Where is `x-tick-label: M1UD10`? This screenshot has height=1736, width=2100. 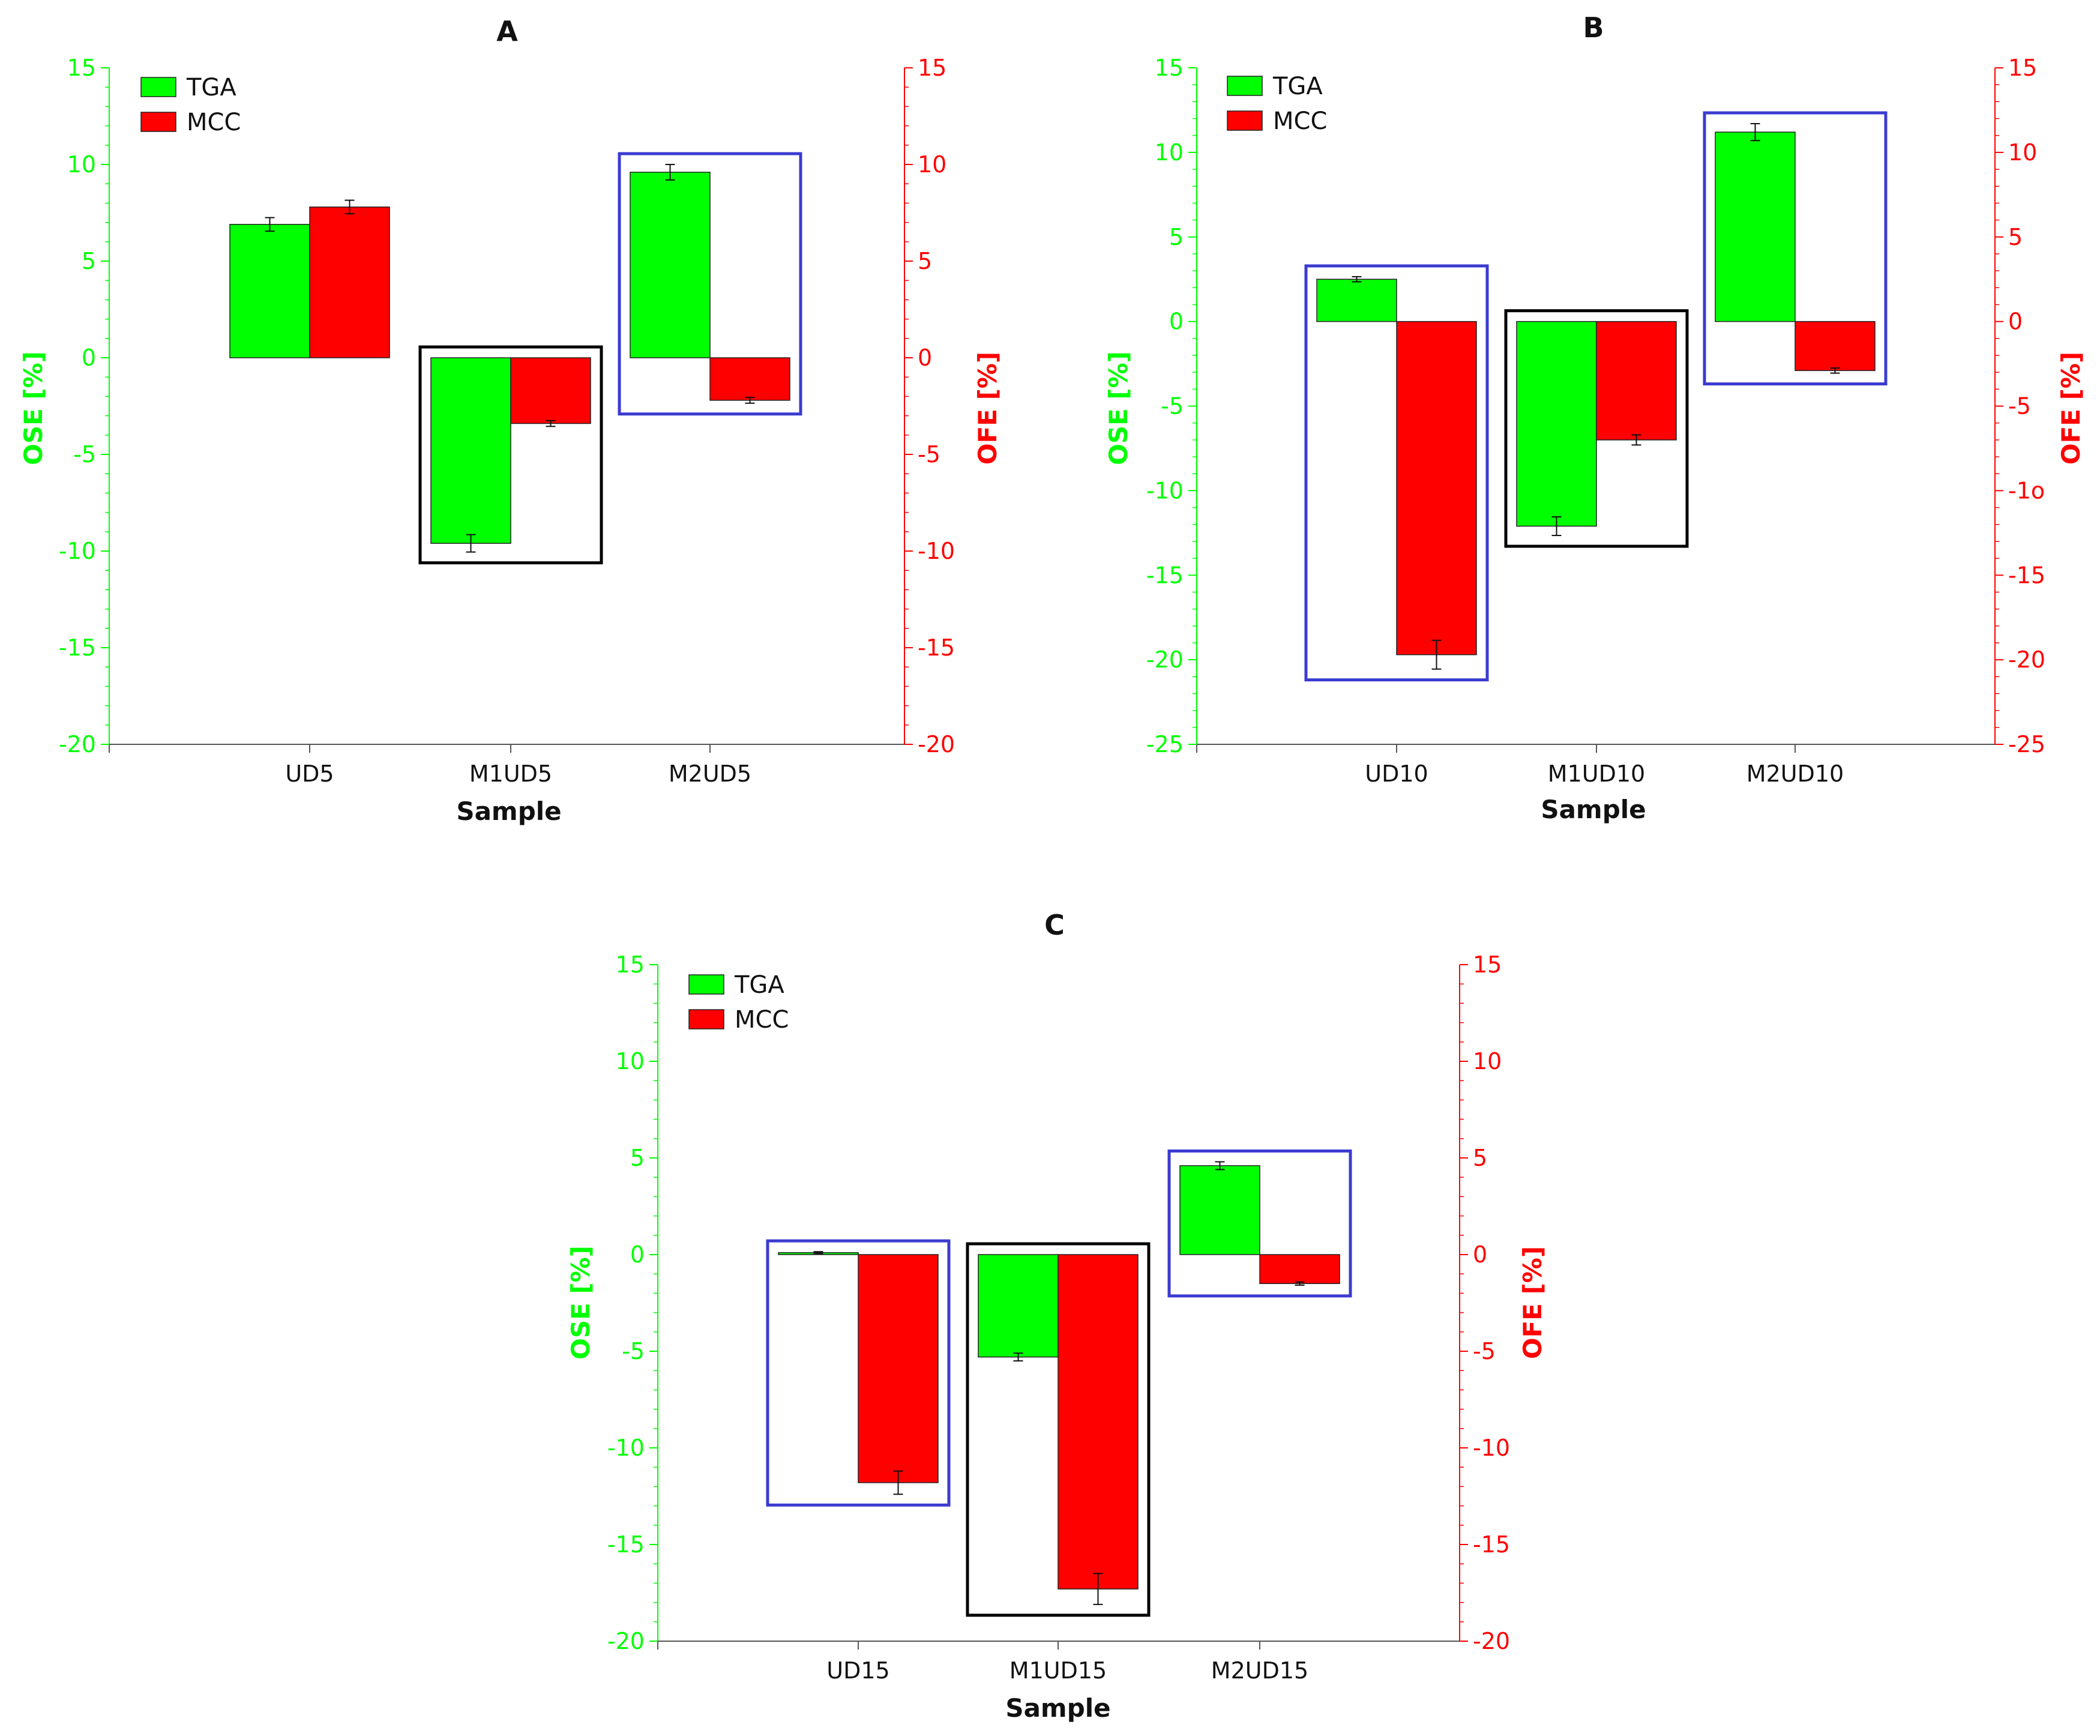
x-tick-label: M1UD10 is located at coordinates (1596, 774).